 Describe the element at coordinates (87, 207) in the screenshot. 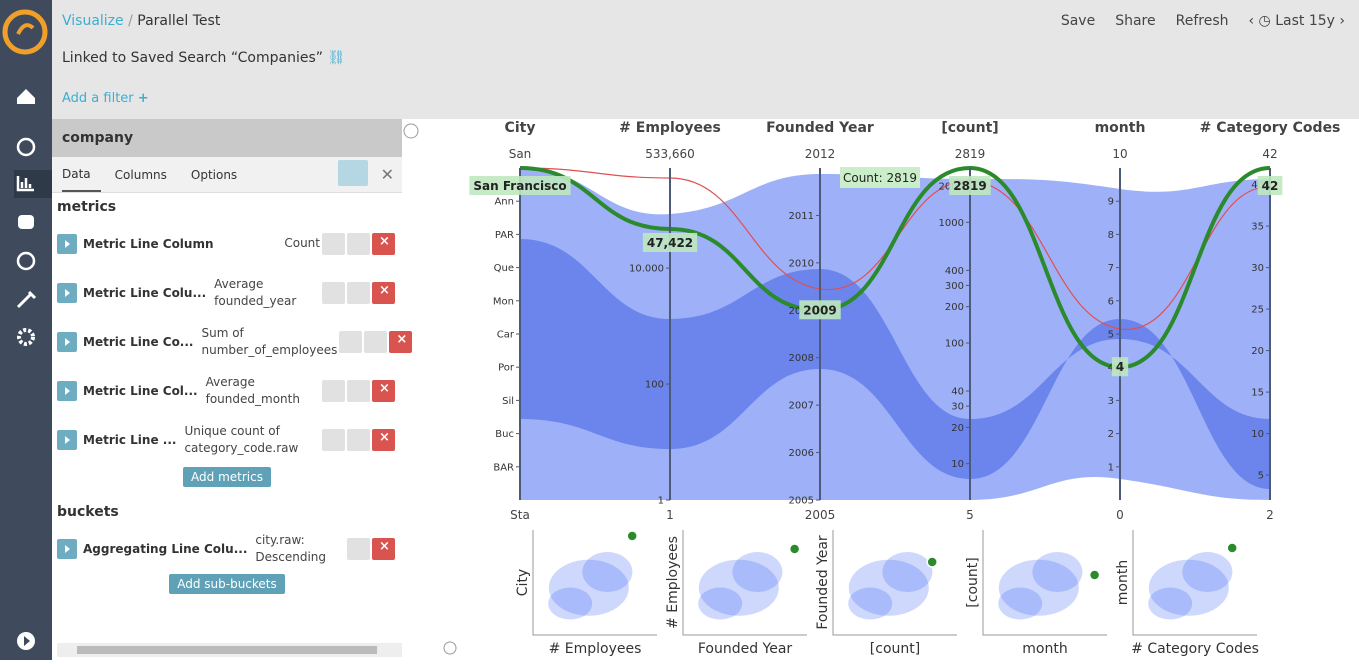

I see `section-title: metrics` at that location.